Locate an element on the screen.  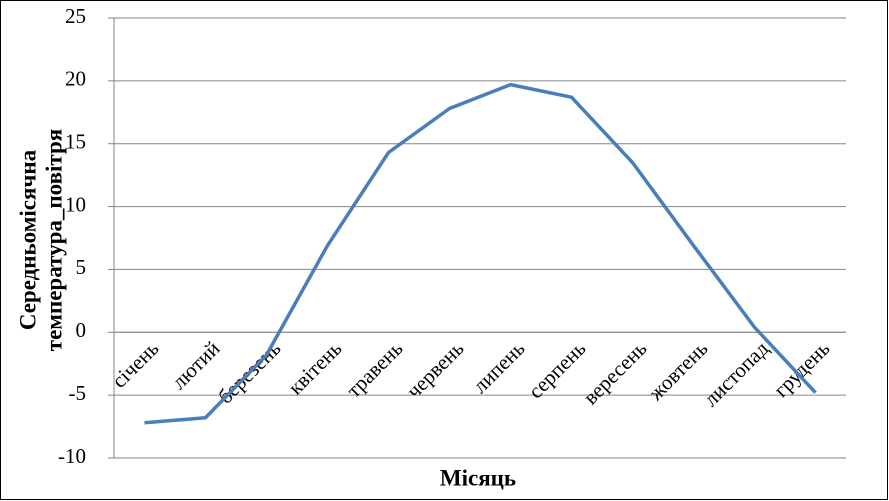
y-tick-label: -5 is located at coordinates (78, 393).